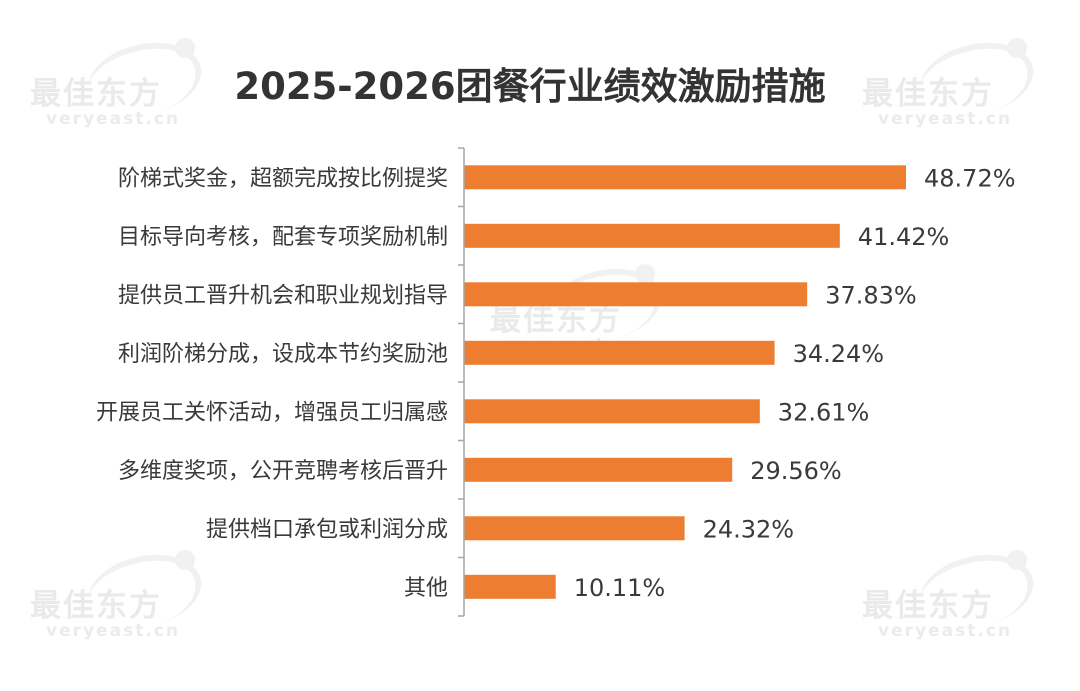 Image resolution: width=1080 pixels, height=691 pixels. I want to click on chart-title: 2025-2026团餐行业绩效激励措施, so click(530, 86).